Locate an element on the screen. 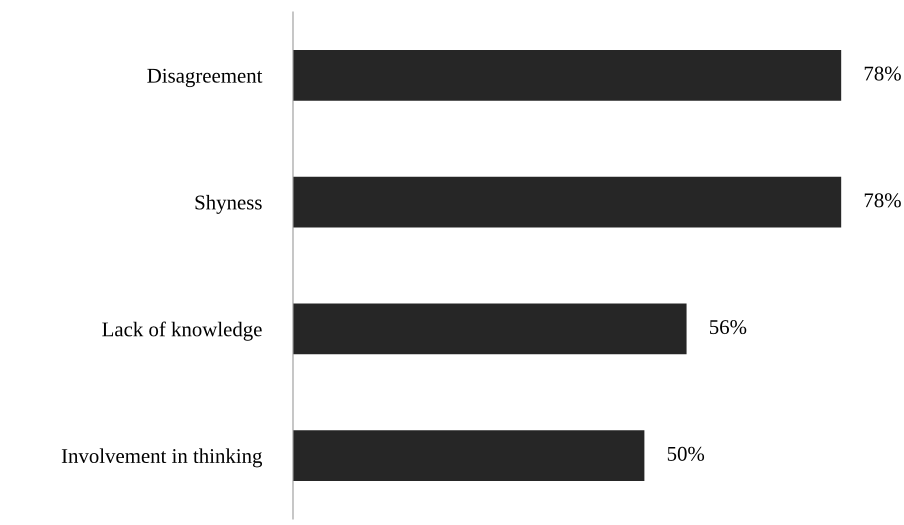  y-tick-label: Shyness is located at coordinates (229, 204).